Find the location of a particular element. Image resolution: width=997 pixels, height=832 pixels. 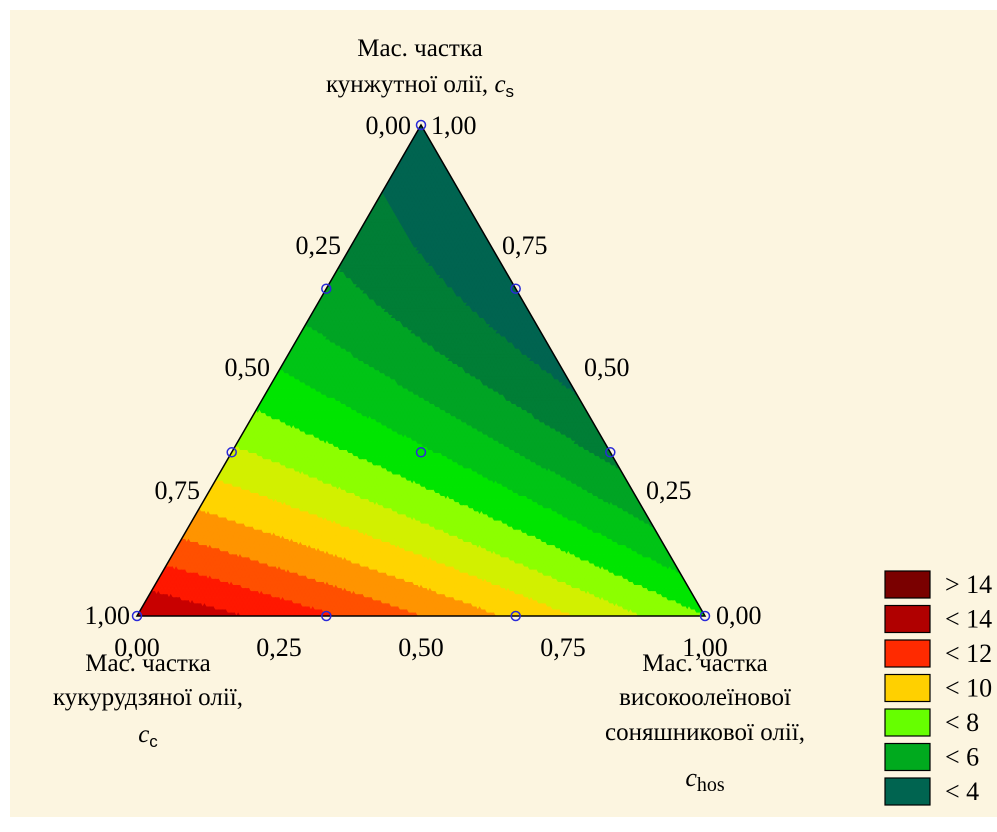

bottom-tick-1: 0,25 is located at coordinates (279, 647).